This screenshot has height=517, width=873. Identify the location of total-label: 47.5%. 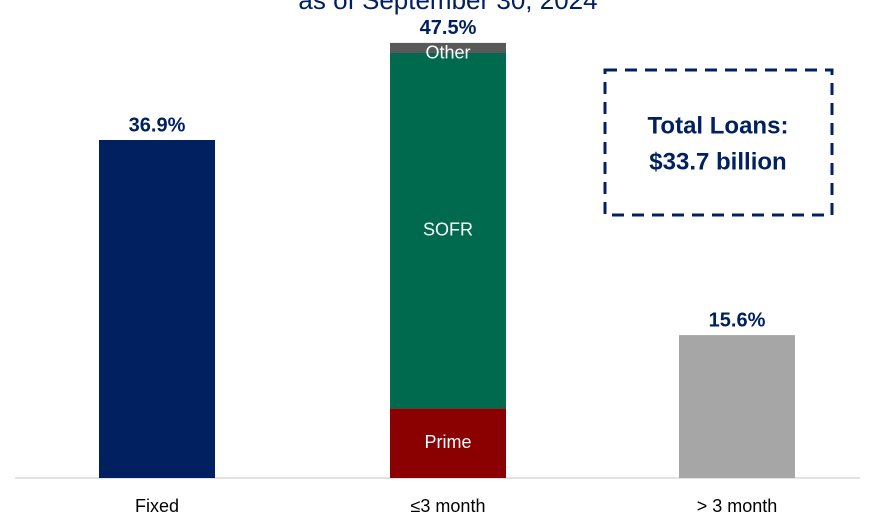
(448, 28).